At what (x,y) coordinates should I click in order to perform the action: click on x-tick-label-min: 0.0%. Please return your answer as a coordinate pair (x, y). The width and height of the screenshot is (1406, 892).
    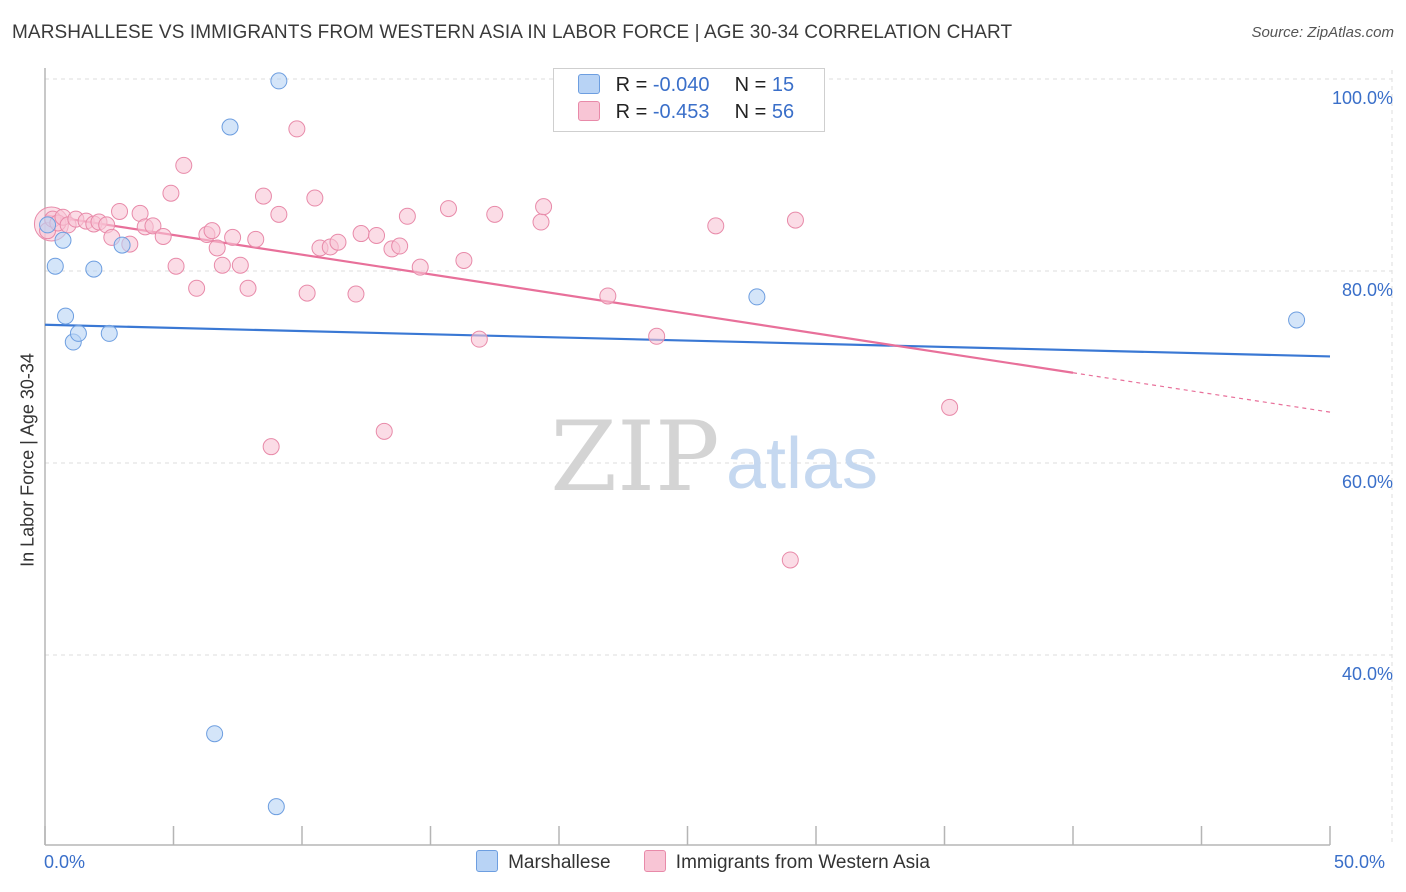
    Looking at the image, I should click on (65, 862).